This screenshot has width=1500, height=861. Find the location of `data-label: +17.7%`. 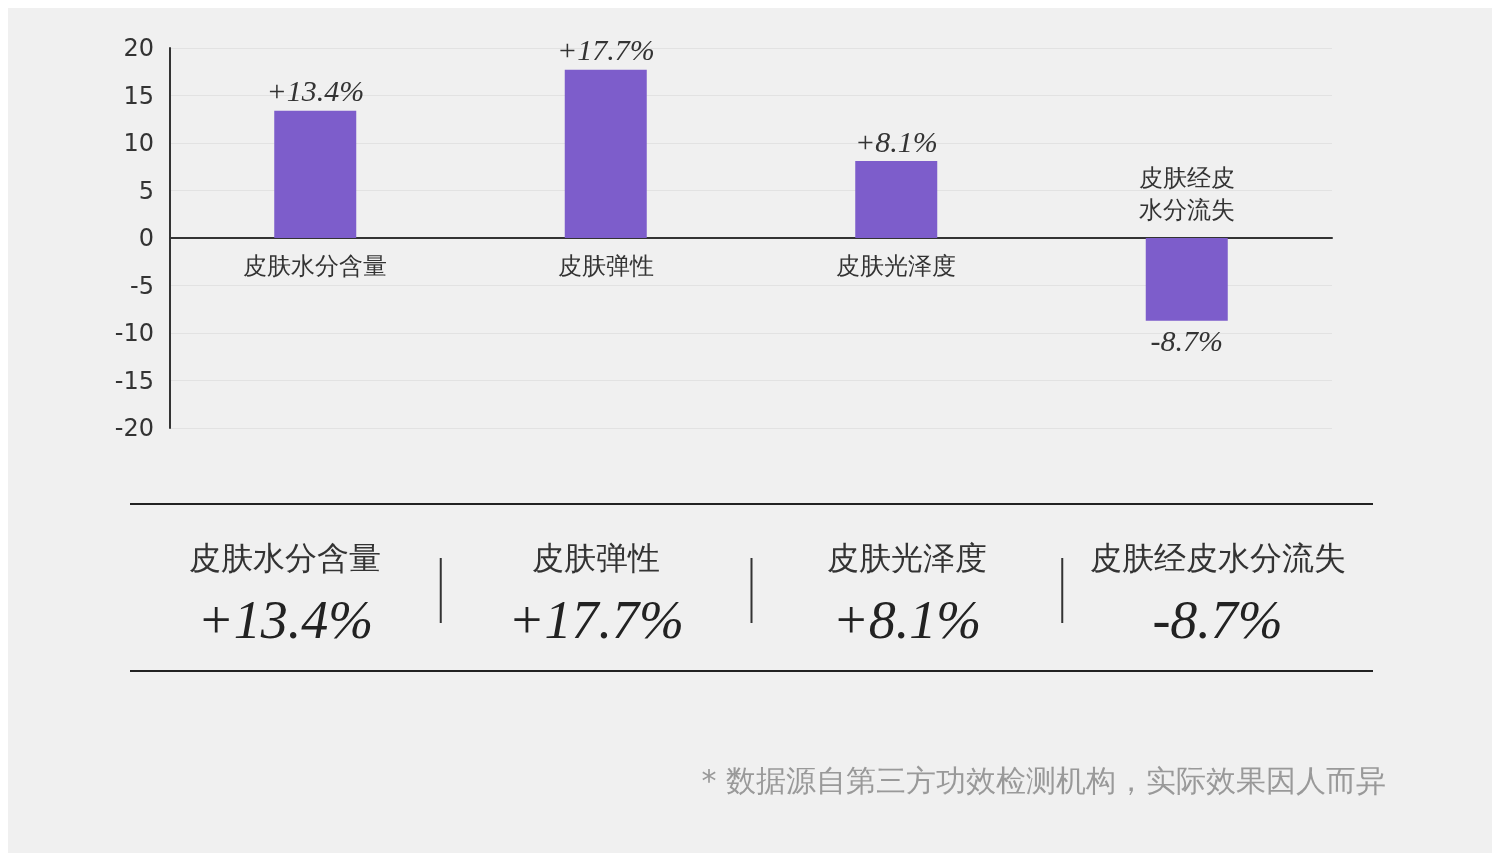

data-label: +17.7% is located at coordinates (596, 620).